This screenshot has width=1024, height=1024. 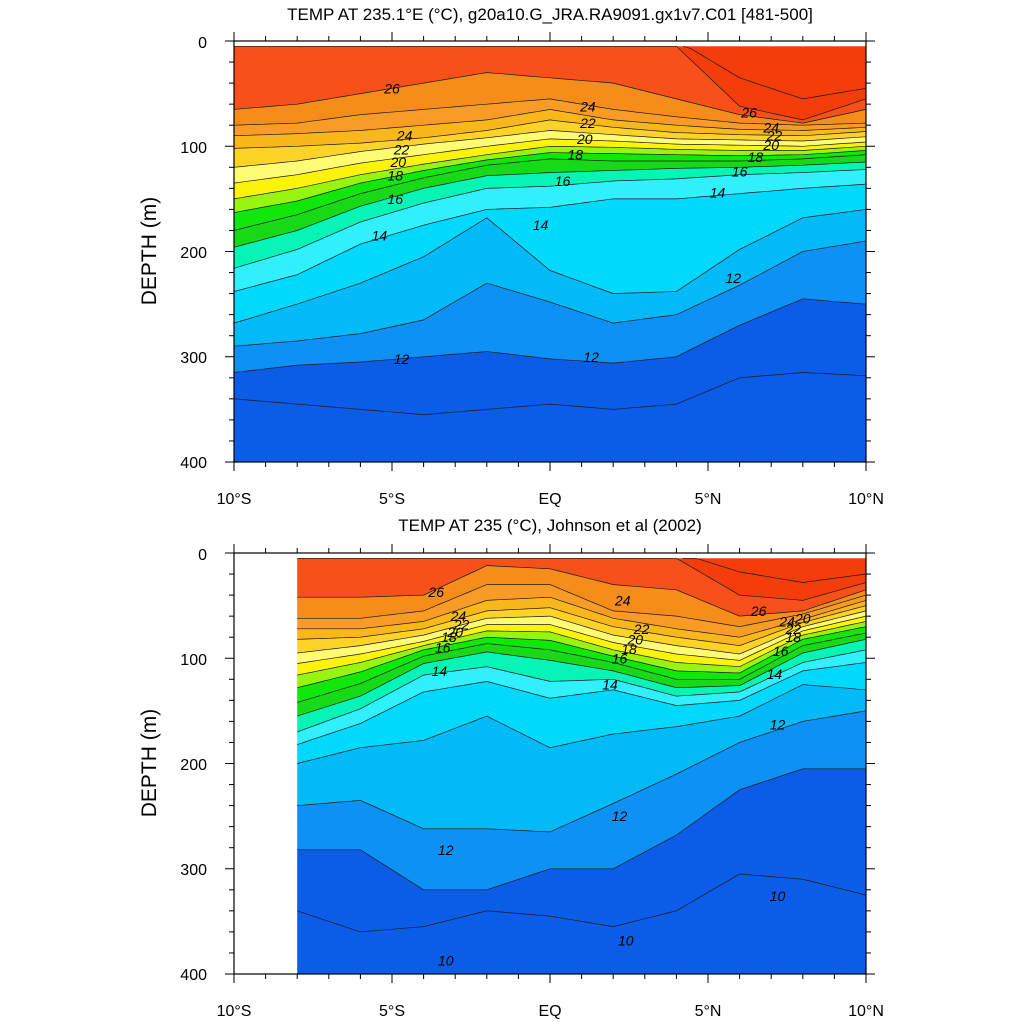 What do you see at coordinates (193, 253) in the screenshot?
I see `y-tick-label: 200` at bounding box center [193, 253].